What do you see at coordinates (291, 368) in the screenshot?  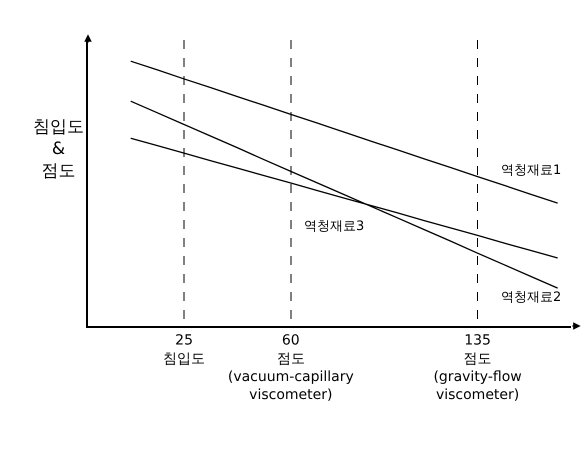 I see `x-tick-label: 60 점도 (vacuum-capillary viscometer)` at bounding box center [291, 368].